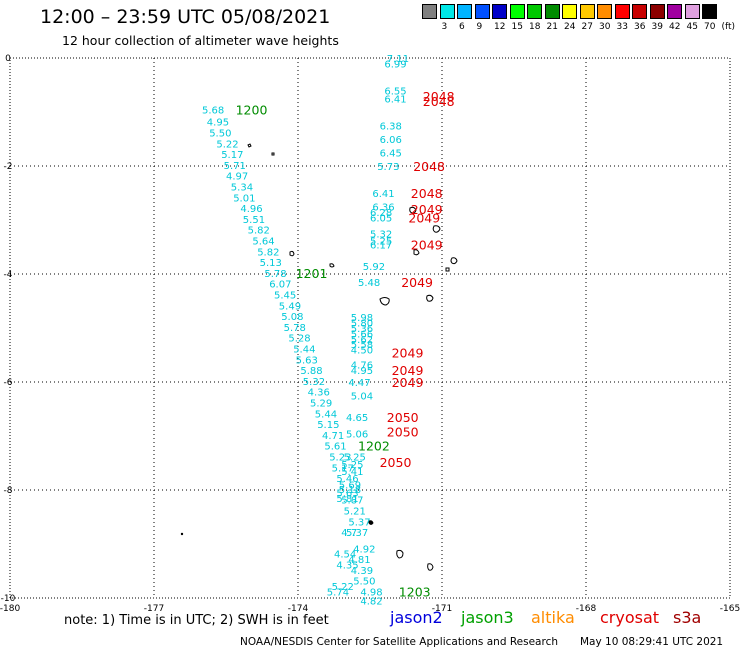 This screenshot has height=650, width=740. What do you see at coordinates (271, 263) in the screenshot?
I see `wave-height-label: 5.13` at bounding box center [271, 263].